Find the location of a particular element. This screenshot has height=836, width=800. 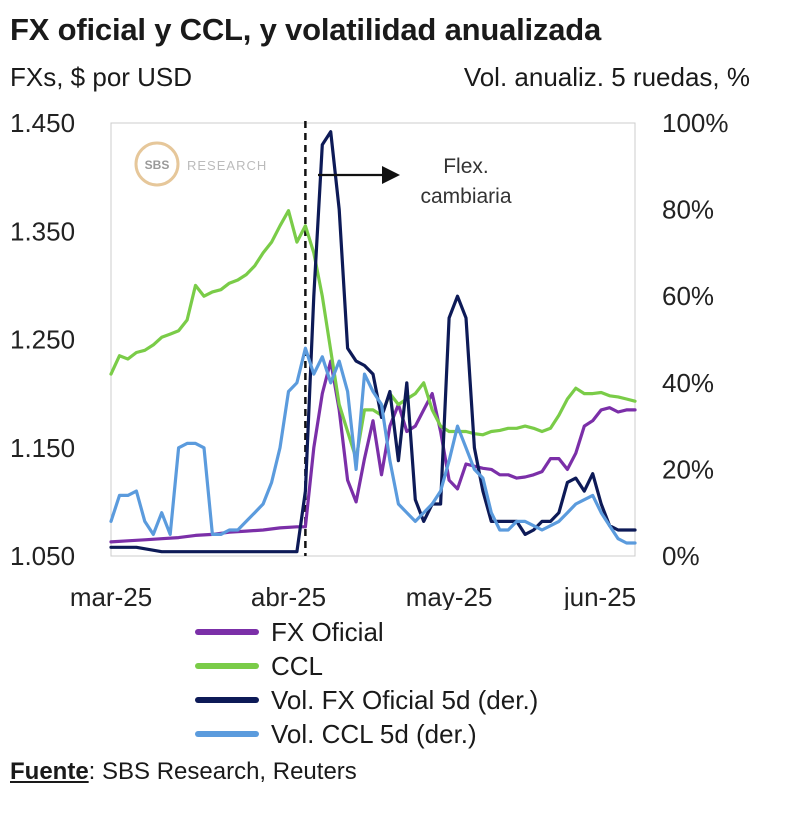

source-text: : SBS Research, Reuters is located at coordinates (222, 771).